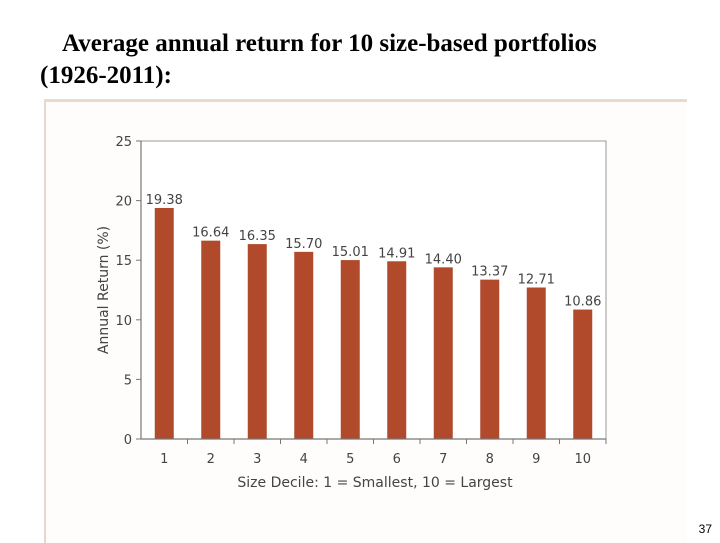  I want to click on x-axis-title: Size Decile: 1 = Smallest, 10 = Largest, so click(375, 483).